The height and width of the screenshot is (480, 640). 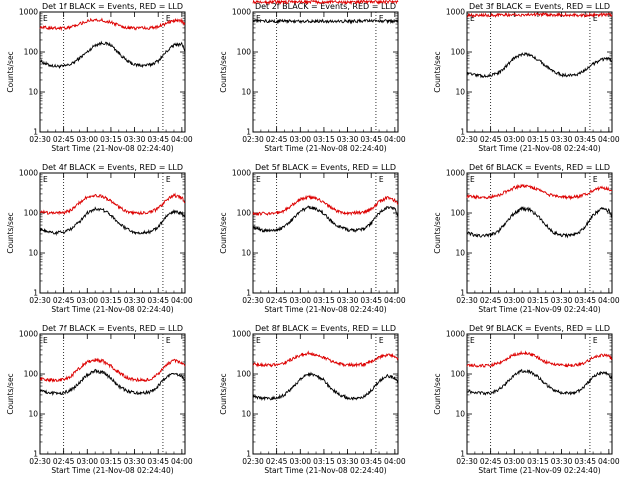 I want to click on chart-title: Det 7f BLACK = Events, RED = LLD, so click(x=112, y=328).